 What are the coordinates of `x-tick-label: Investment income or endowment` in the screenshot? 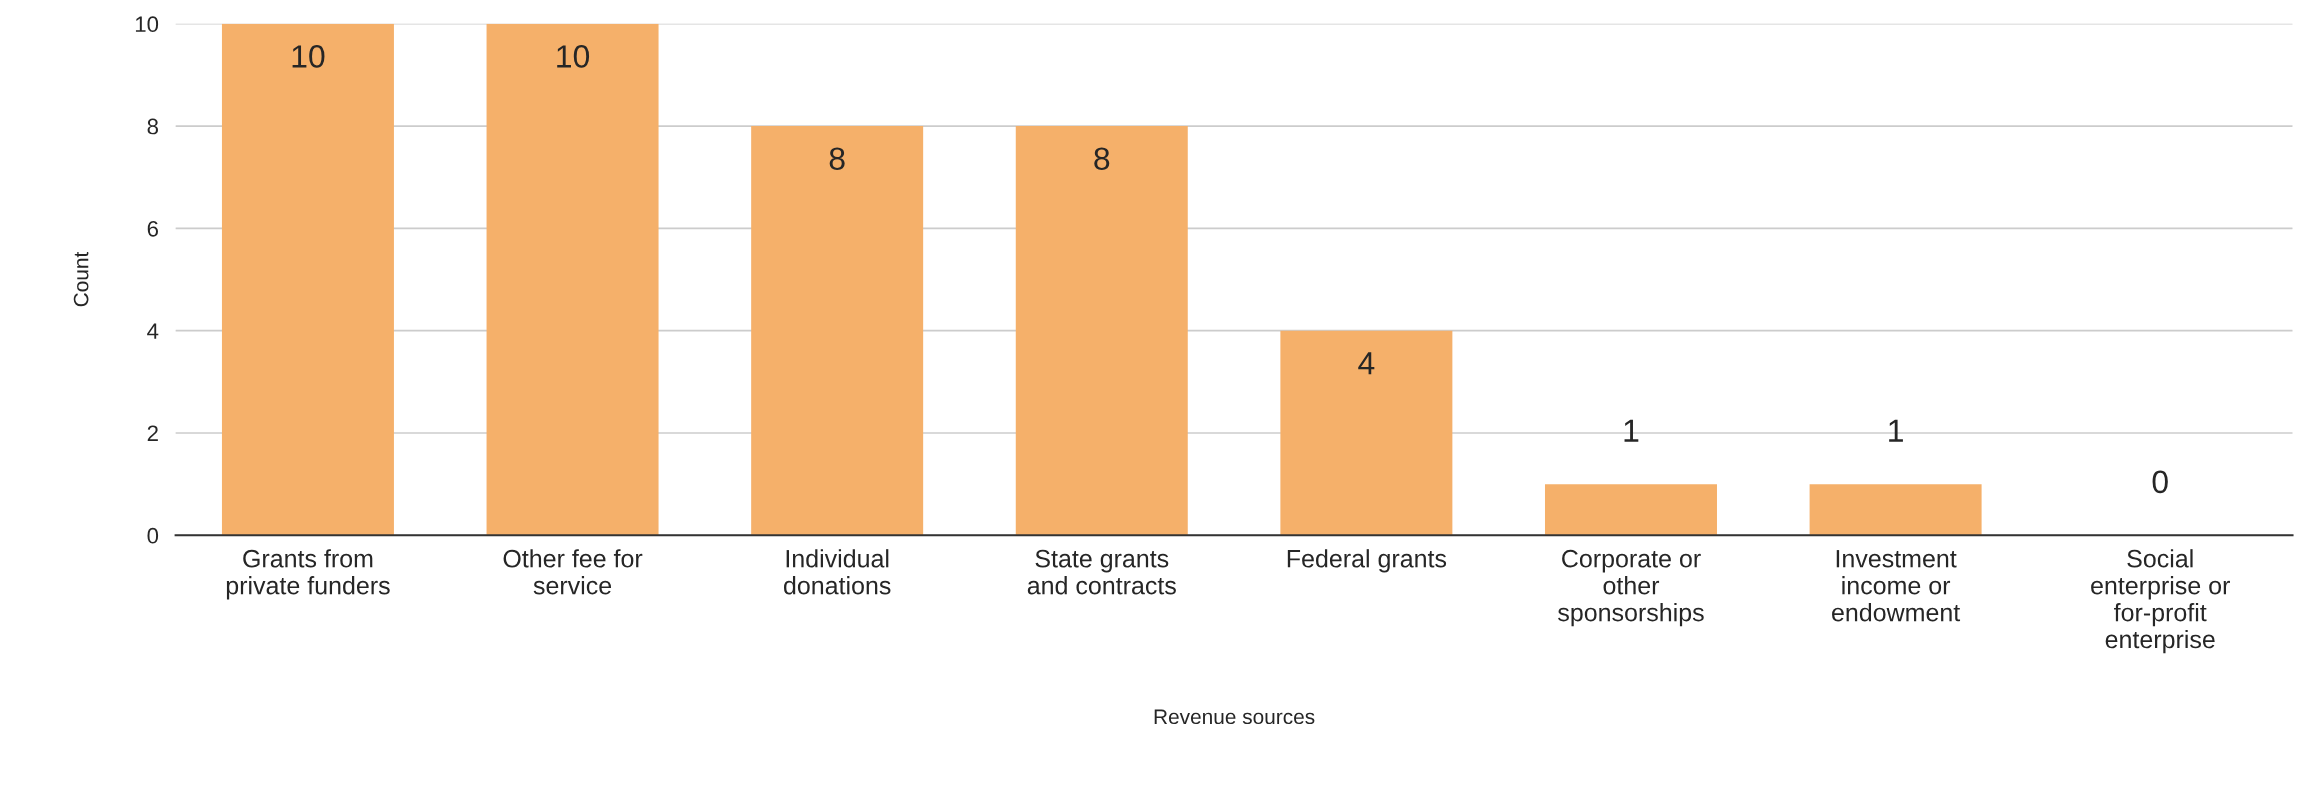 It's located at (1896, 586).